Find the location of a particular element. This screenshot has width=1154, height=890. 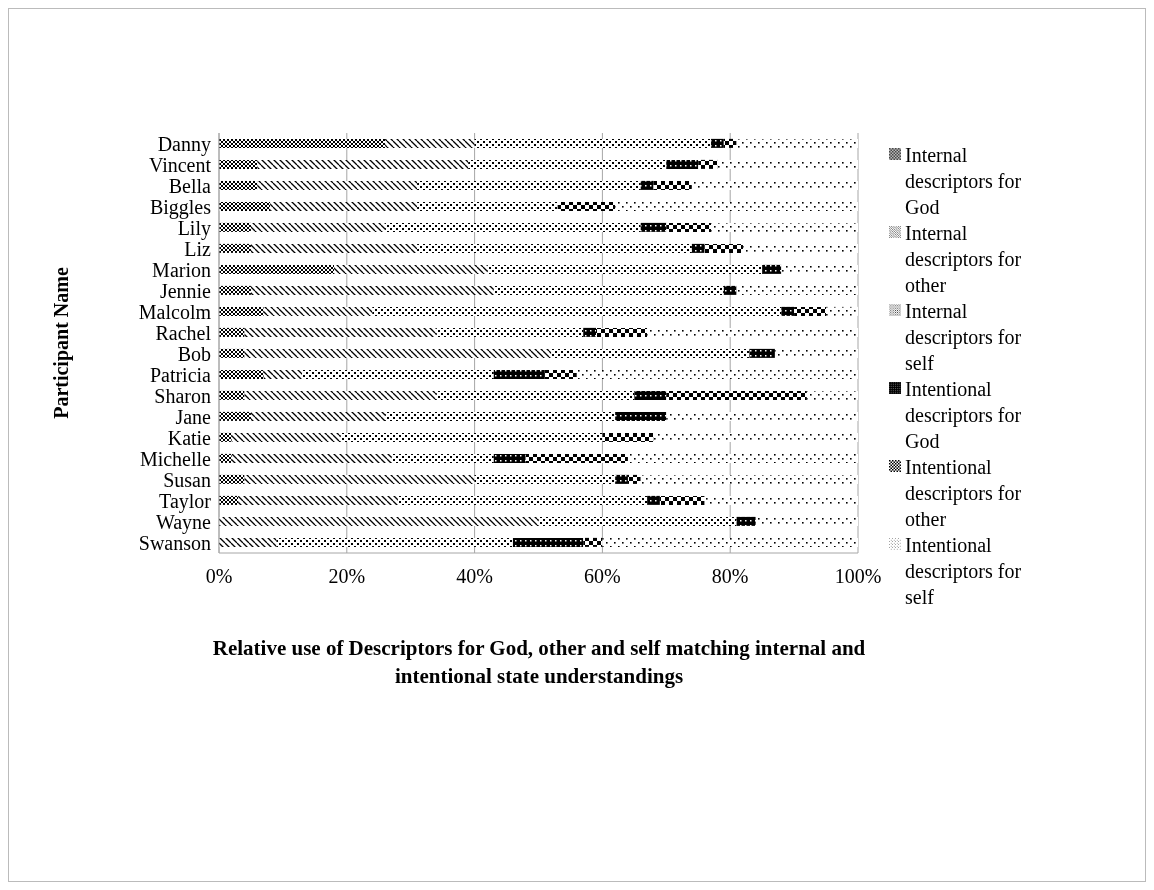

x-tick-label: 60% is located at coordinates (602, 576).